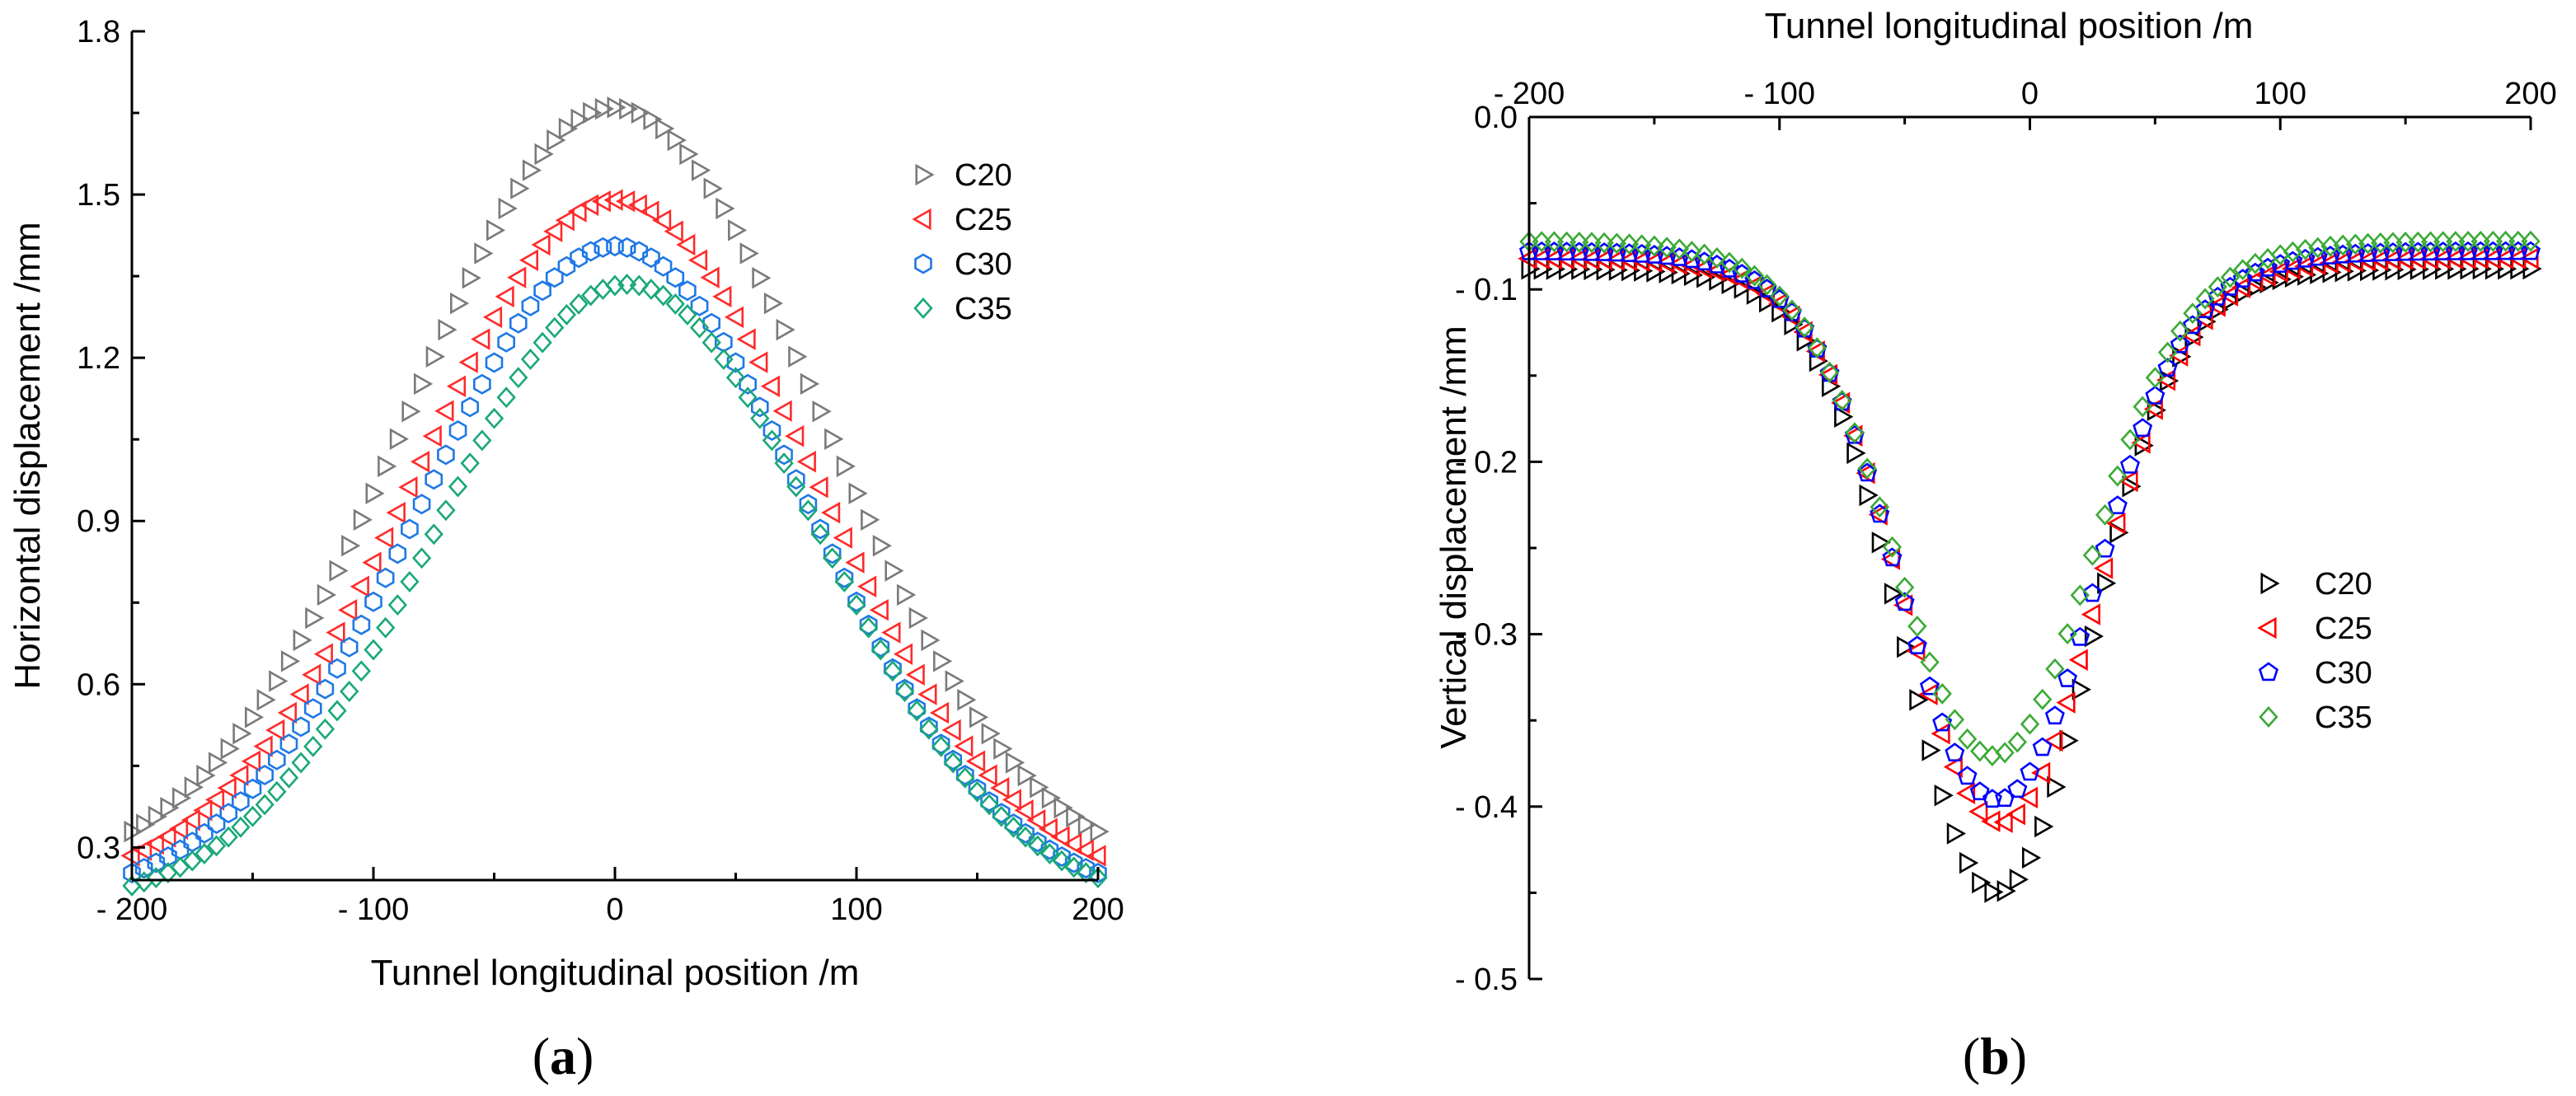  I want to click on panel-b-label: (b), so click(1995, 1056).